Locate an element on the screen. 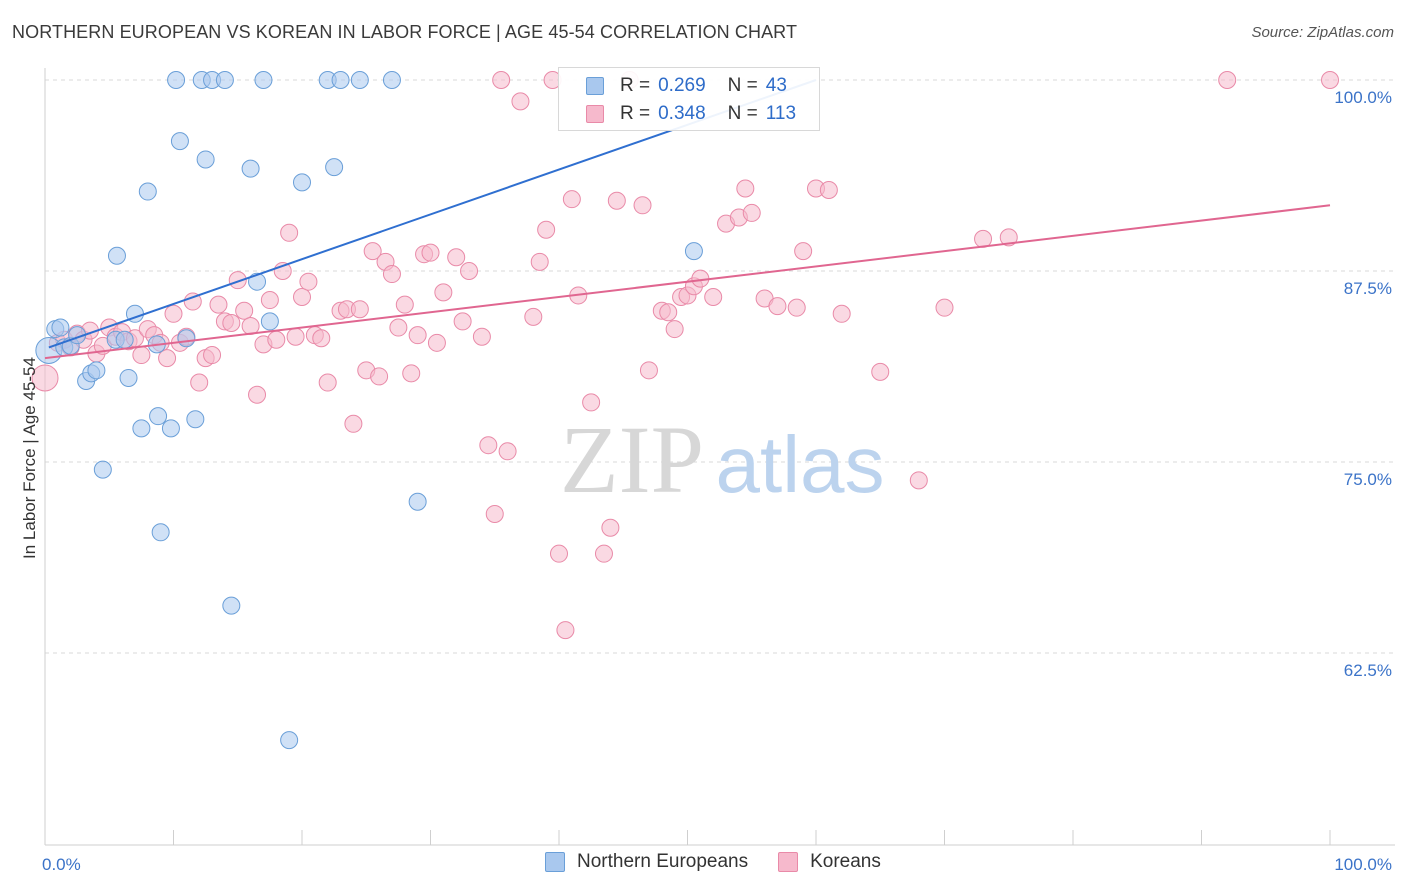 The height and width of the screenshot is (892, 1406). legend-item-koreans: Koreans is located at coordinates (829, 862).